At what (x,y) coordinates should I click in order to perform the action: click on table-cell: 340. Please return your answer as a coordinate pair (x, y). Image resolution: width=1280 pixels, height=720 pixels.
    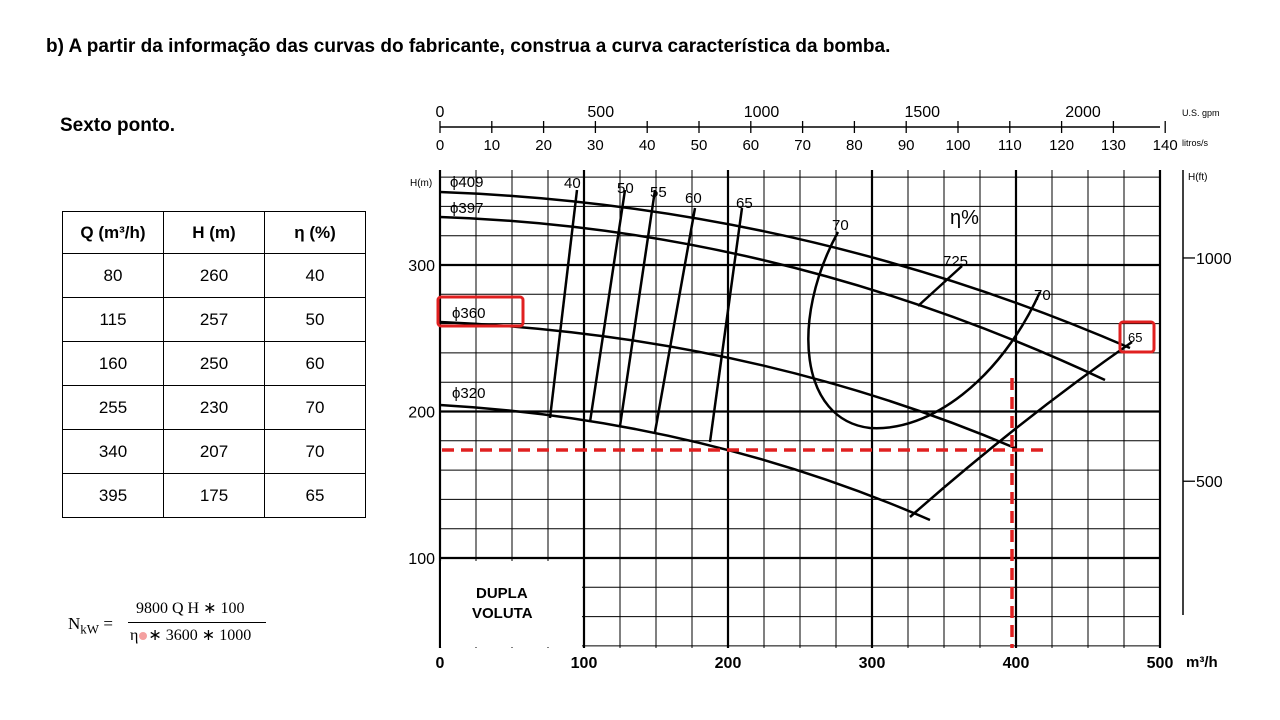
    Looking at the image, I should click on (113, 451).